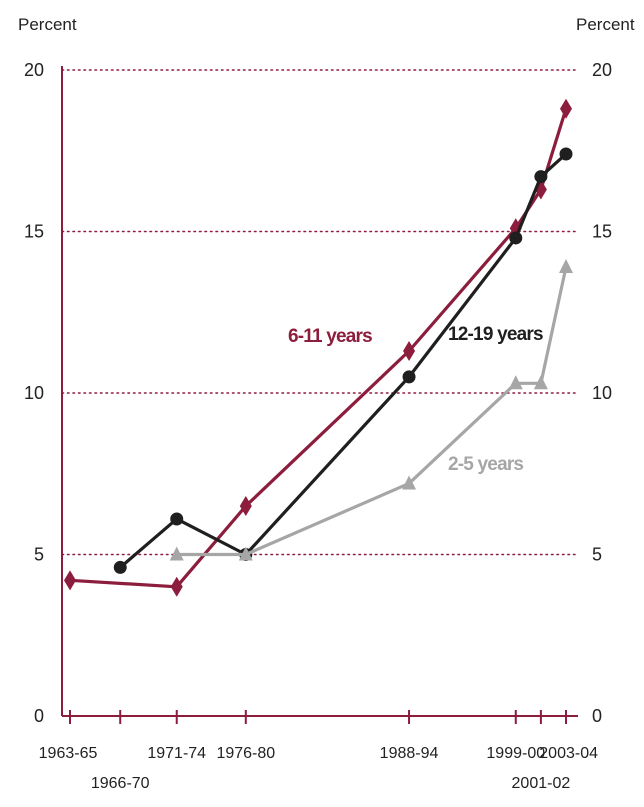 The height and width of the screenshot is (807, 644). Describe the element at coordinates (176, 753) in the screenshot. I see `x-tick-label-2: 1971-74` at that location.